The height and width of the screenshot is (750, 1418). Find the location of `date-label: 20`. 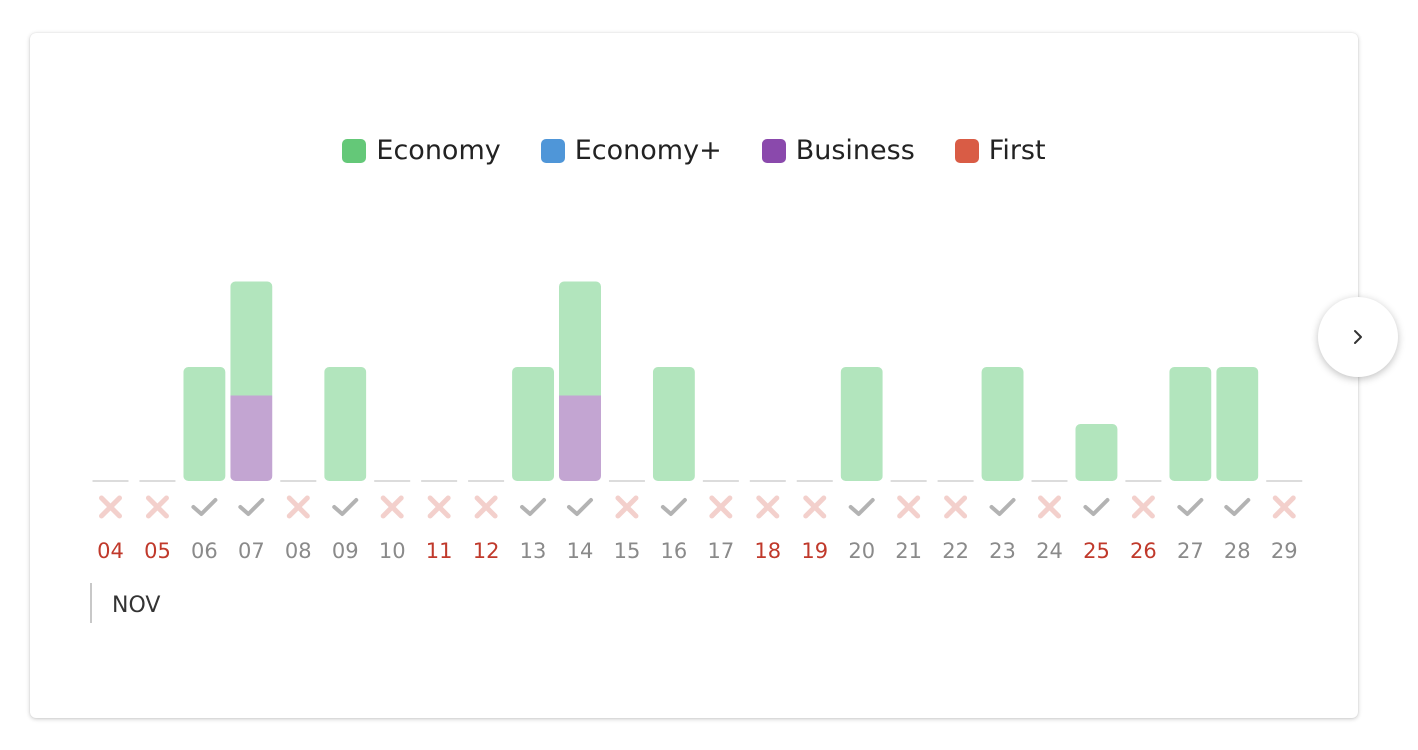

date-label: 20 is located at coordinates (861, 551).